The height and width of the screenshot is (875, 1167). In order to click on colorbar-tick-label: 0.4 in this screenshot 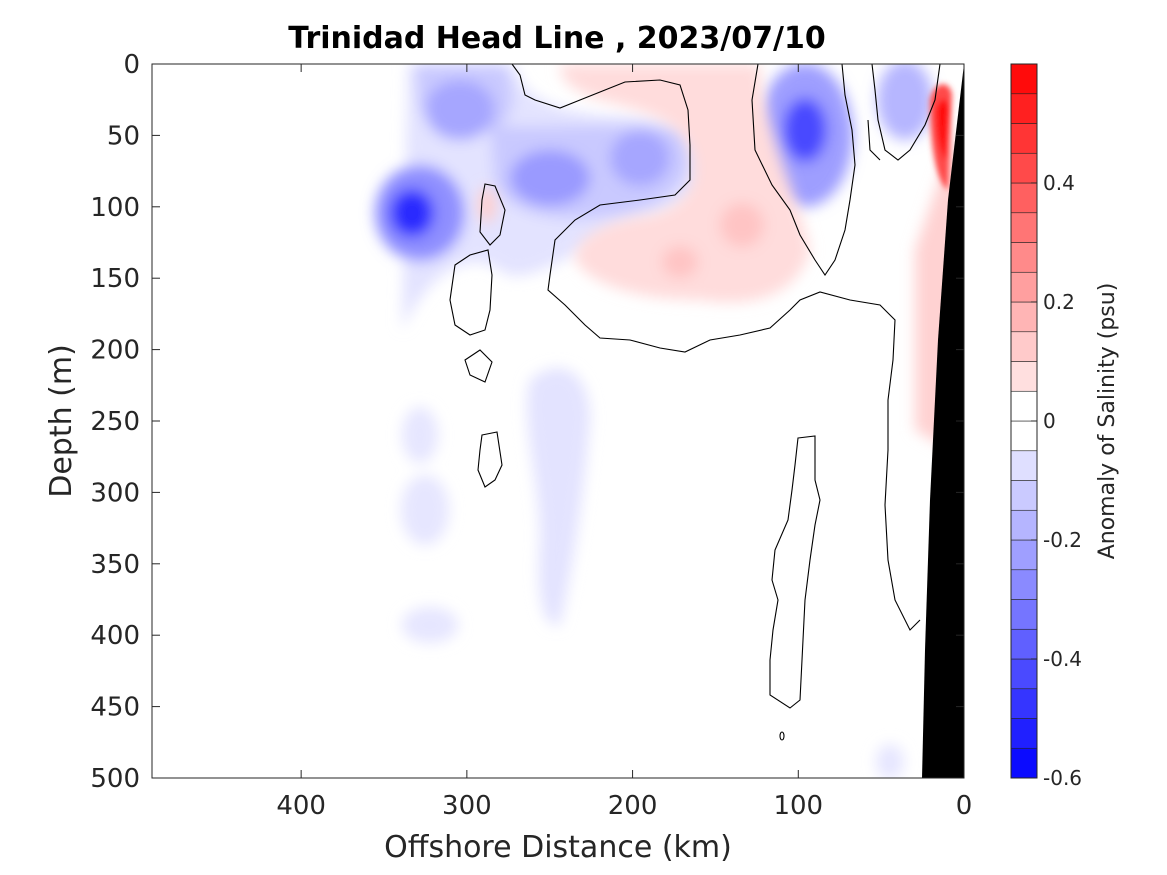, I will do `click(1059, 183)`.